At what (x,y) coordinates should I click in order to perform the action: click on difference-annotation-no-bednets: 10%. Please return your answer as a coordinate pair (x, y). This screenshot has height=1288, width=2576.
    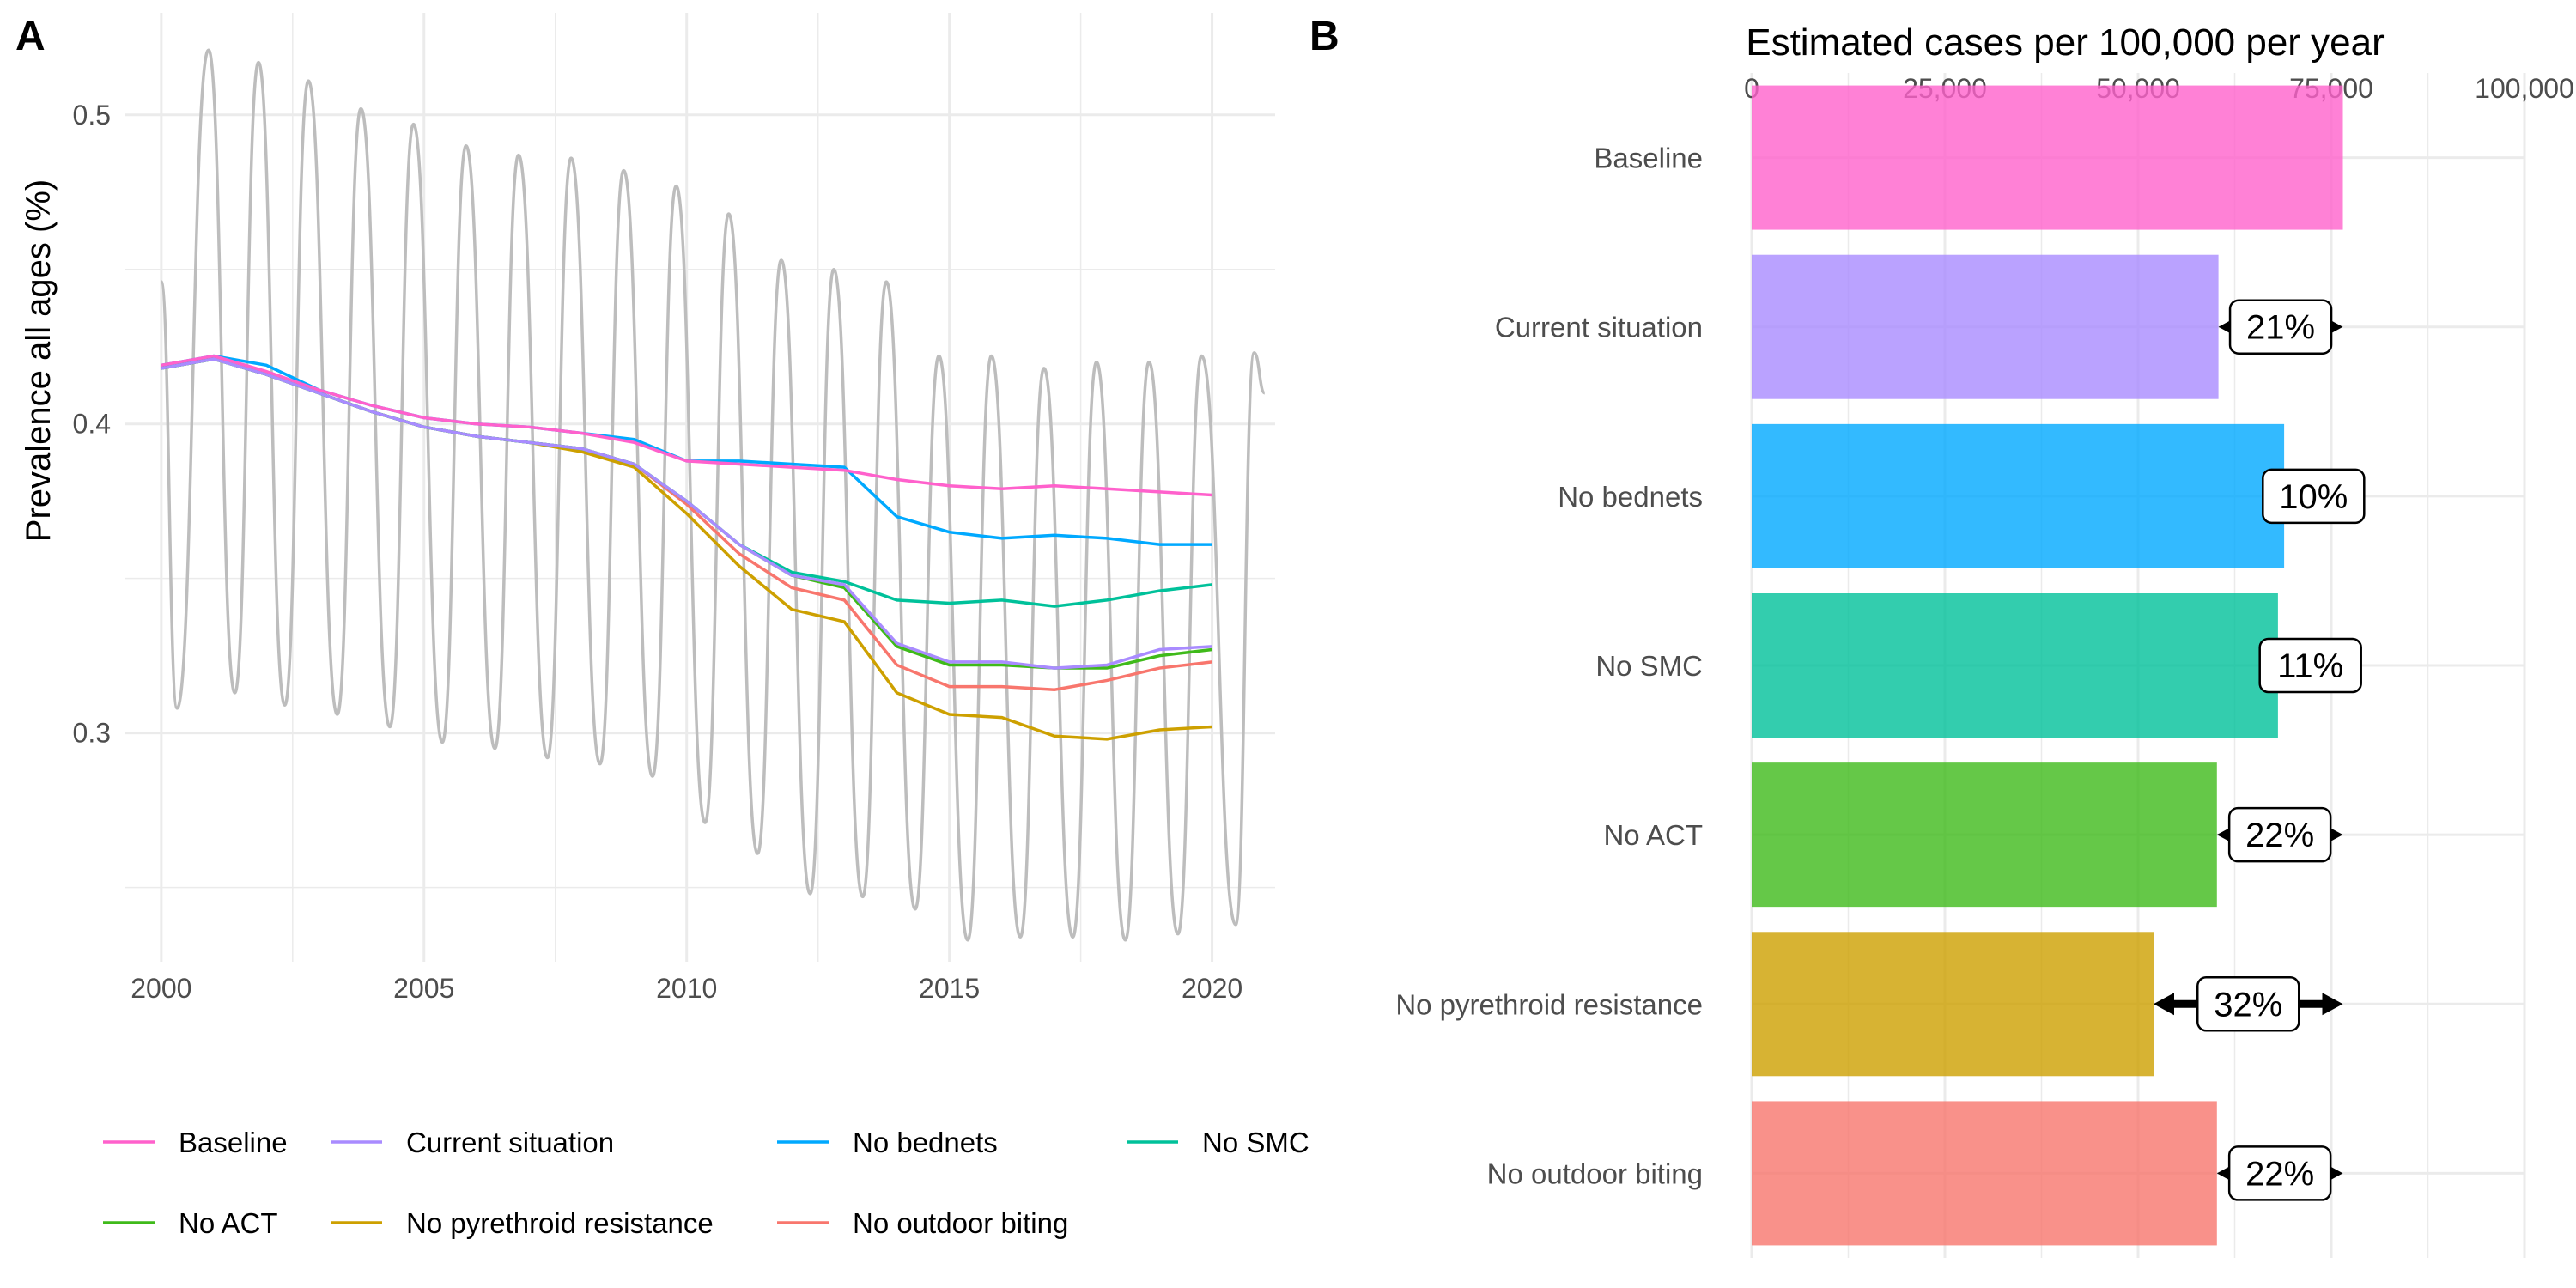
    Looking at the image, I should click on (2314, 497).